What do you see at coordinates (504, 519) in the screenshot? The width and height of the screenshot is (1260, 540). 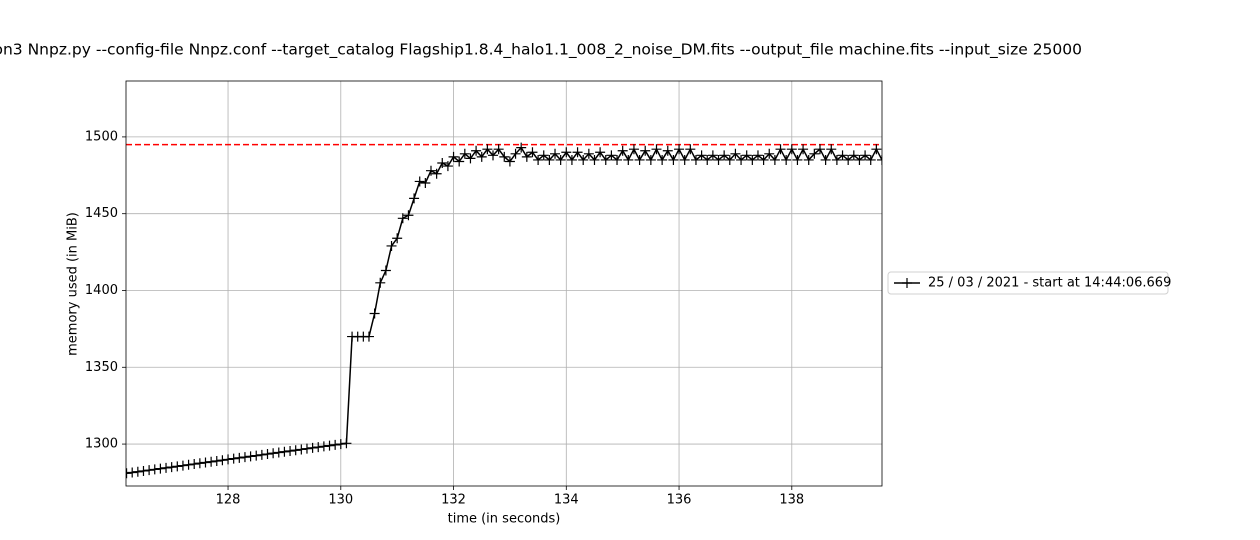 I see `x-axis-label: time (in seconds)` at bounding box center [504, 519].